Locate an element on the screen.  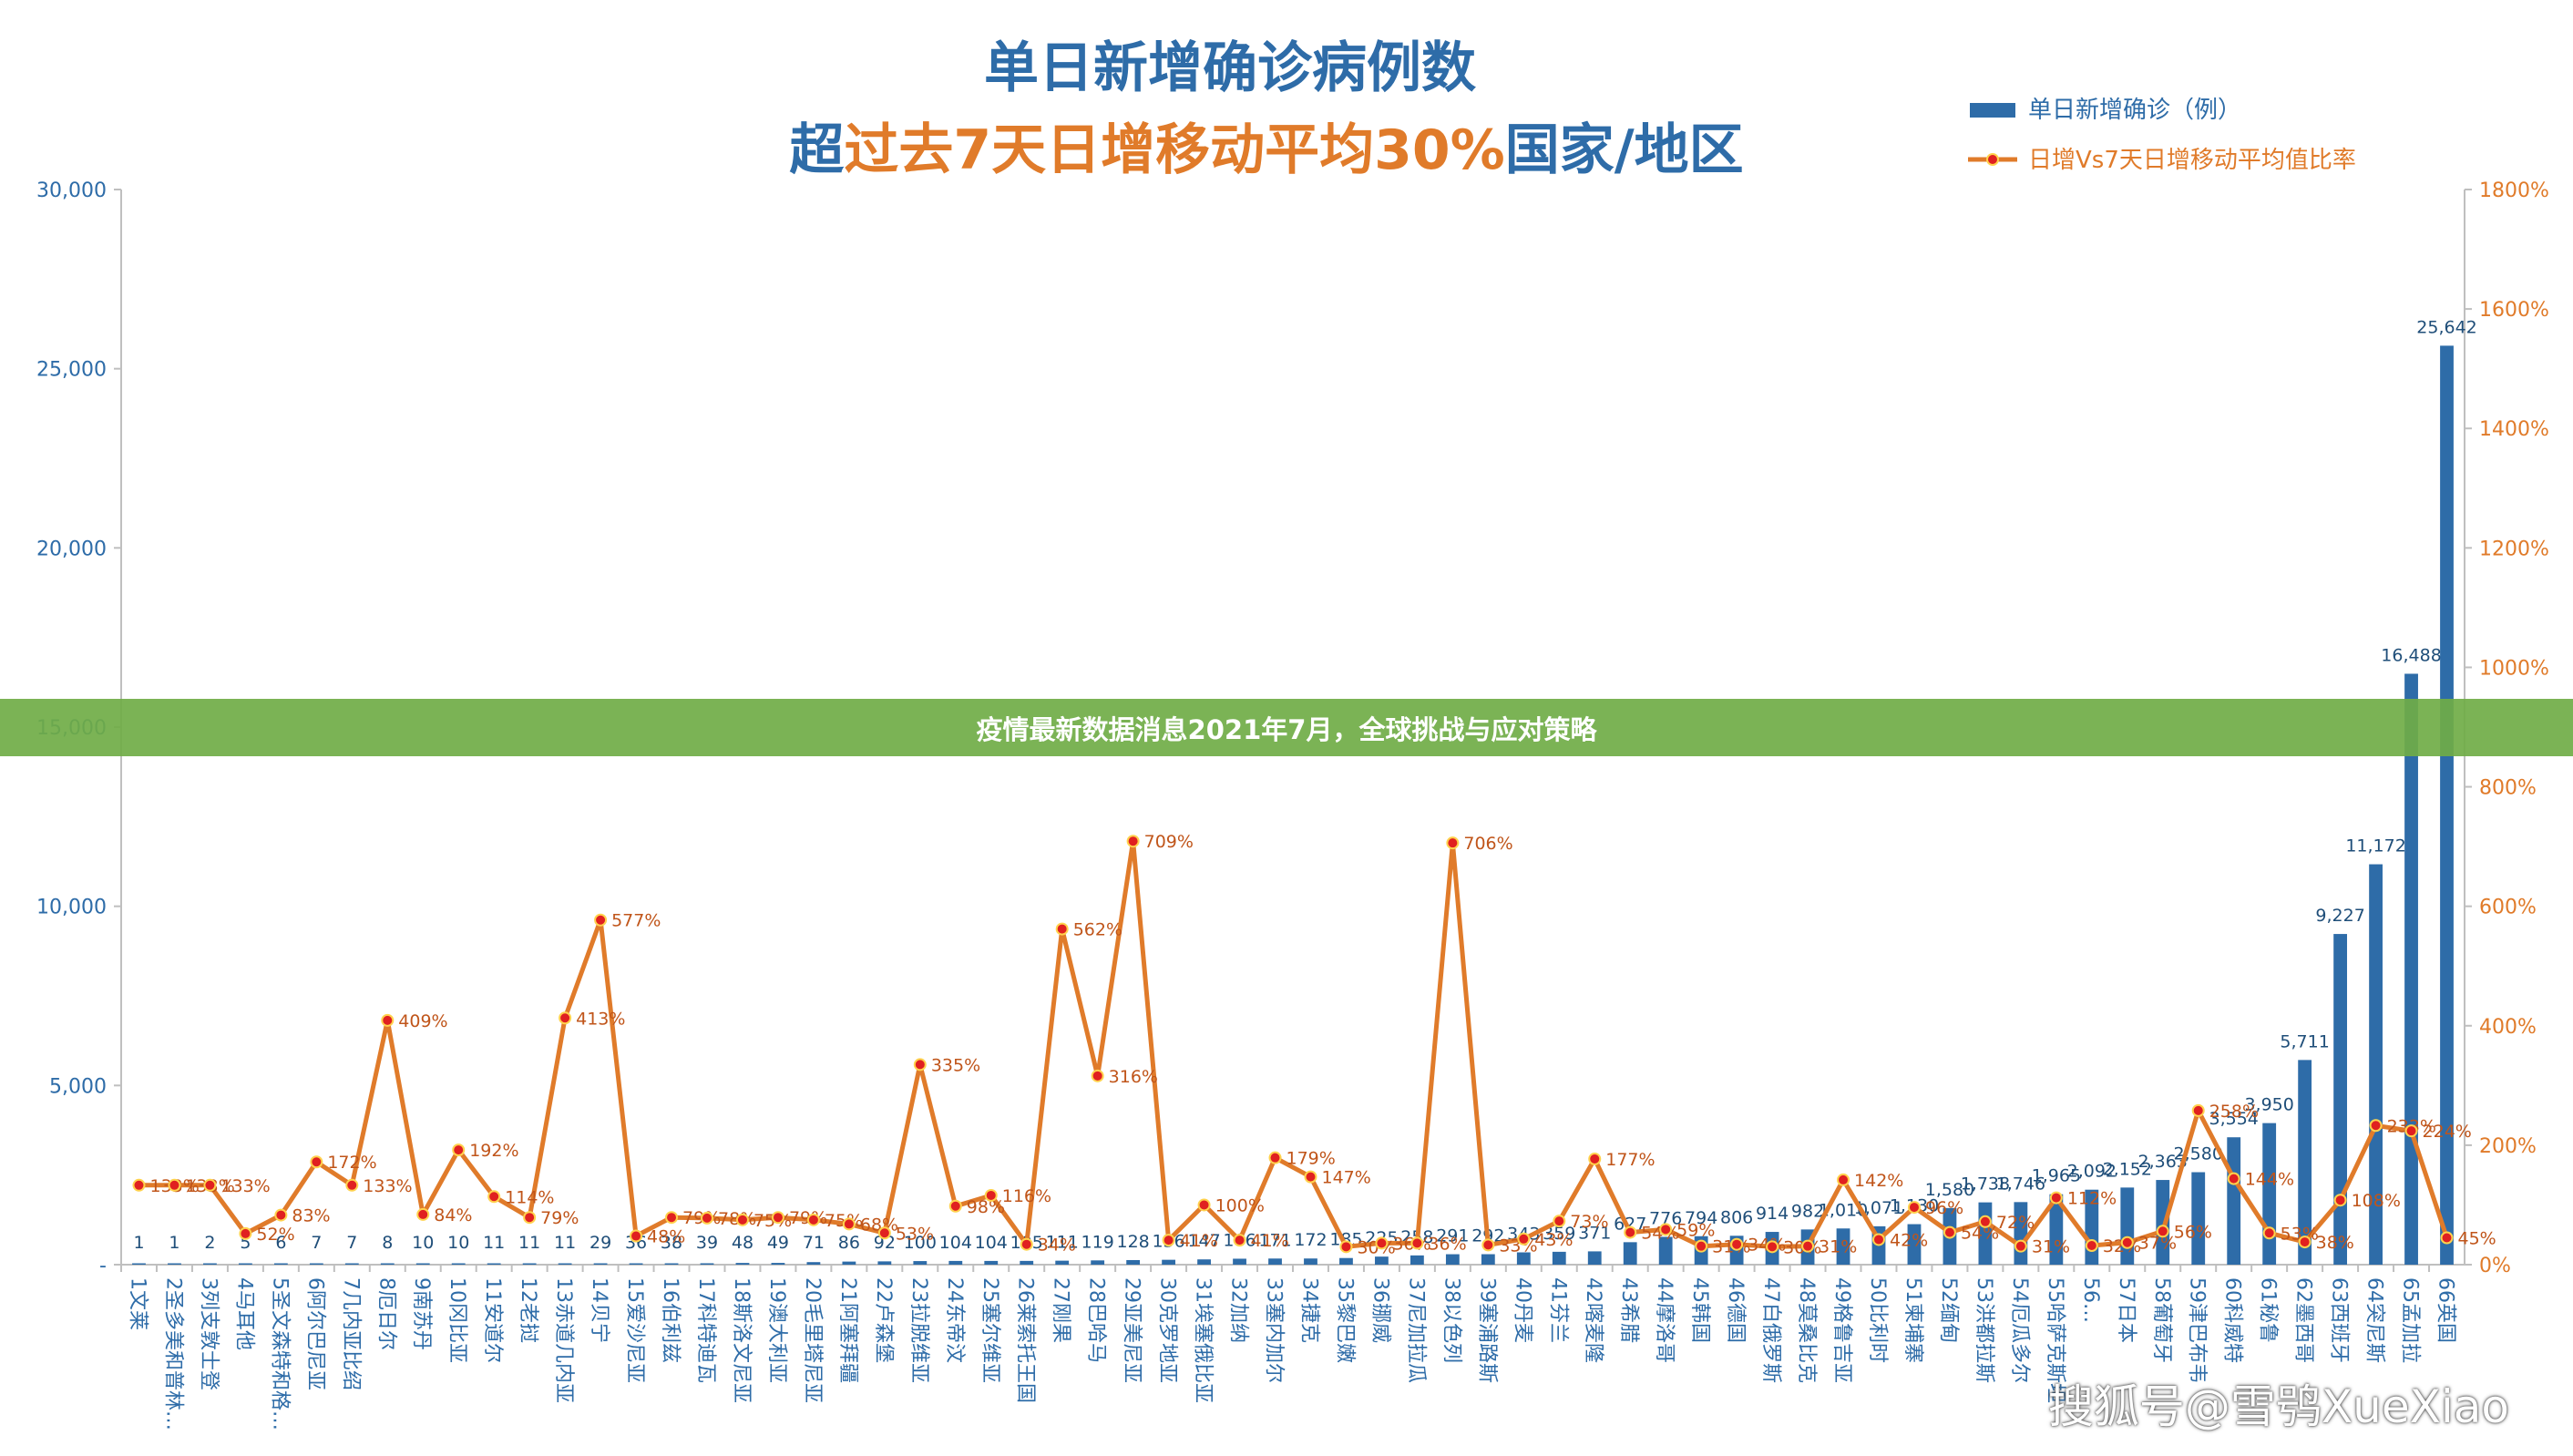
x-category-label: 44摩洛哥 is located at coordinates (1665, 1320).